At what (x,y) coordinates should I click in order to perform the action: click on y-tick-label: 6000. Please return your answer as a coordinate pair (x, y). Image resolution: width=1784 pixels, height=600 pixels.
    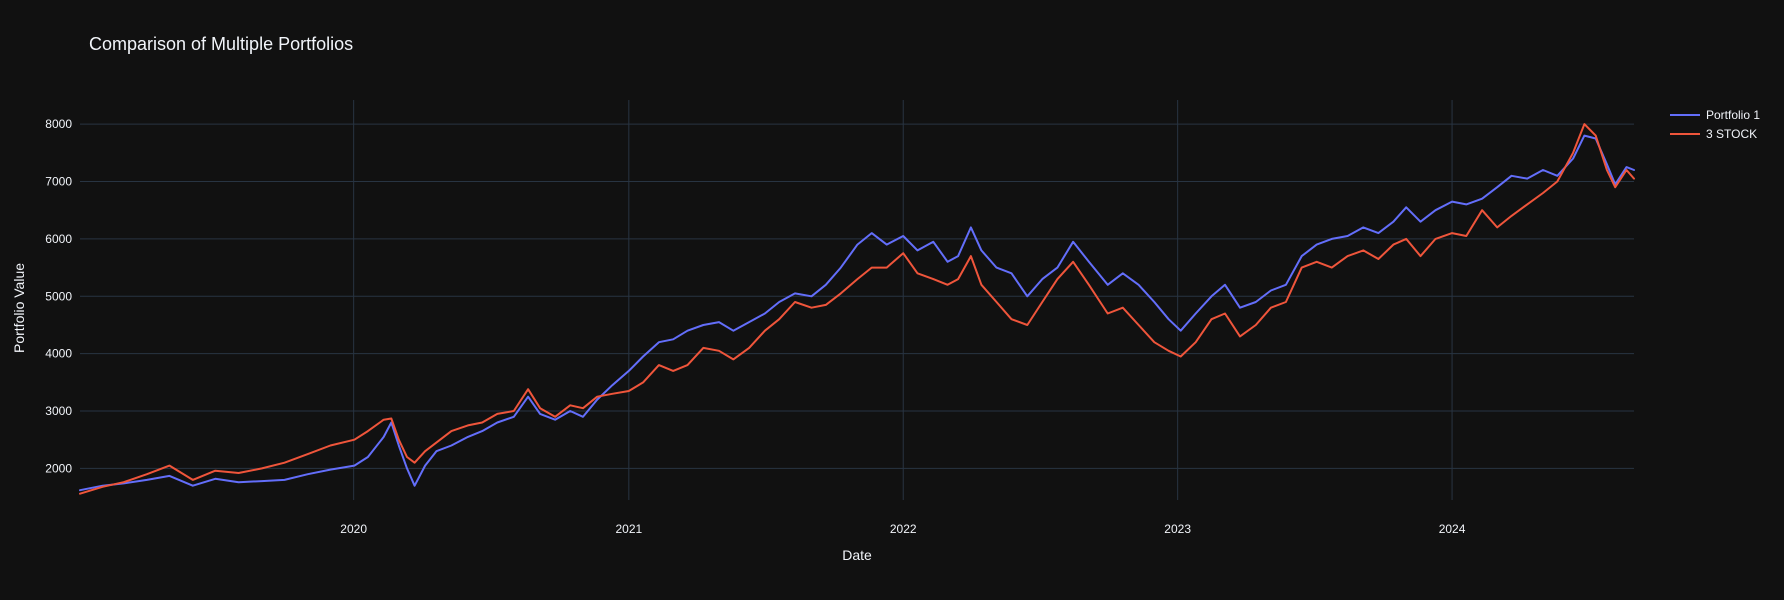
    Looking at the image, I should click on (58, 239).